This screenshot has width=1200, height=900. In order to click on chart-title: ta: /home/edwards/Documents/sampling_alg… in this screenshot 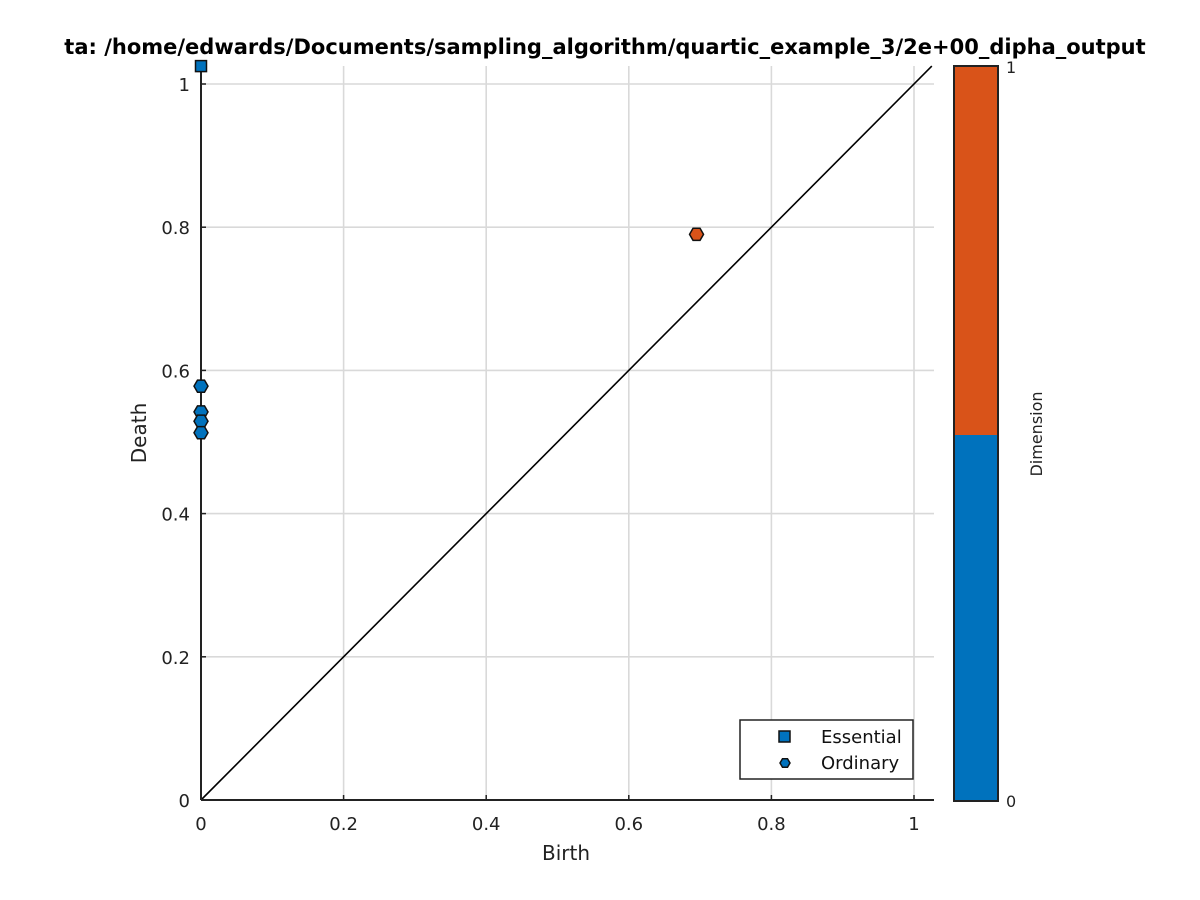, I will do `click(604, 47)`.